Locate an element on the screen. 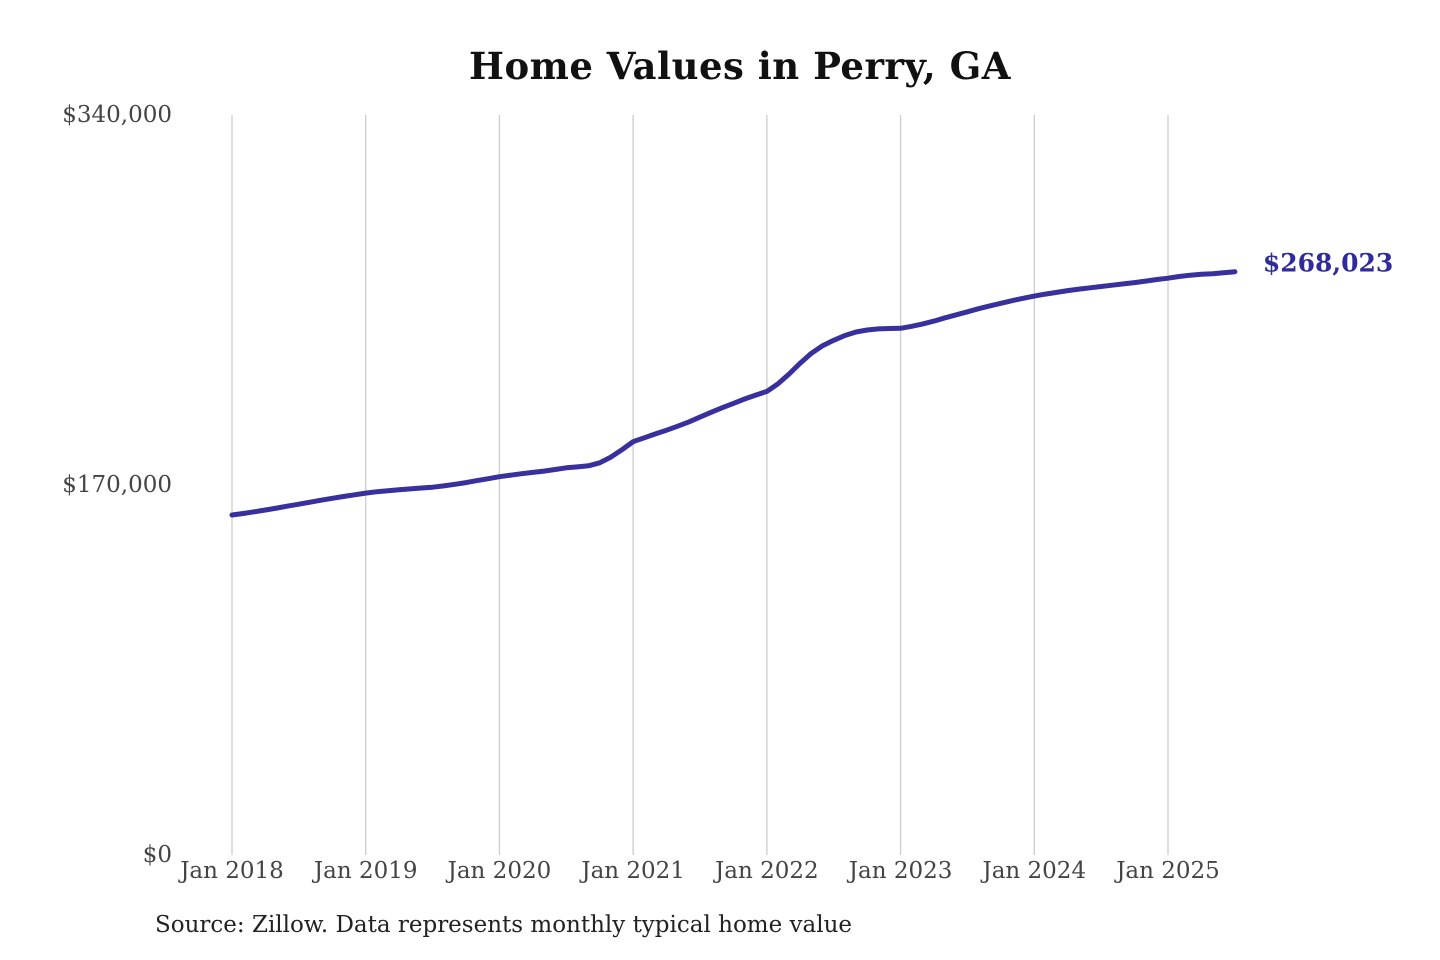 Image resolution: width=1440 pixels, height=960 pixels. x-axis-tick-label: Jan 2020 is located at coordinates (499, 871).